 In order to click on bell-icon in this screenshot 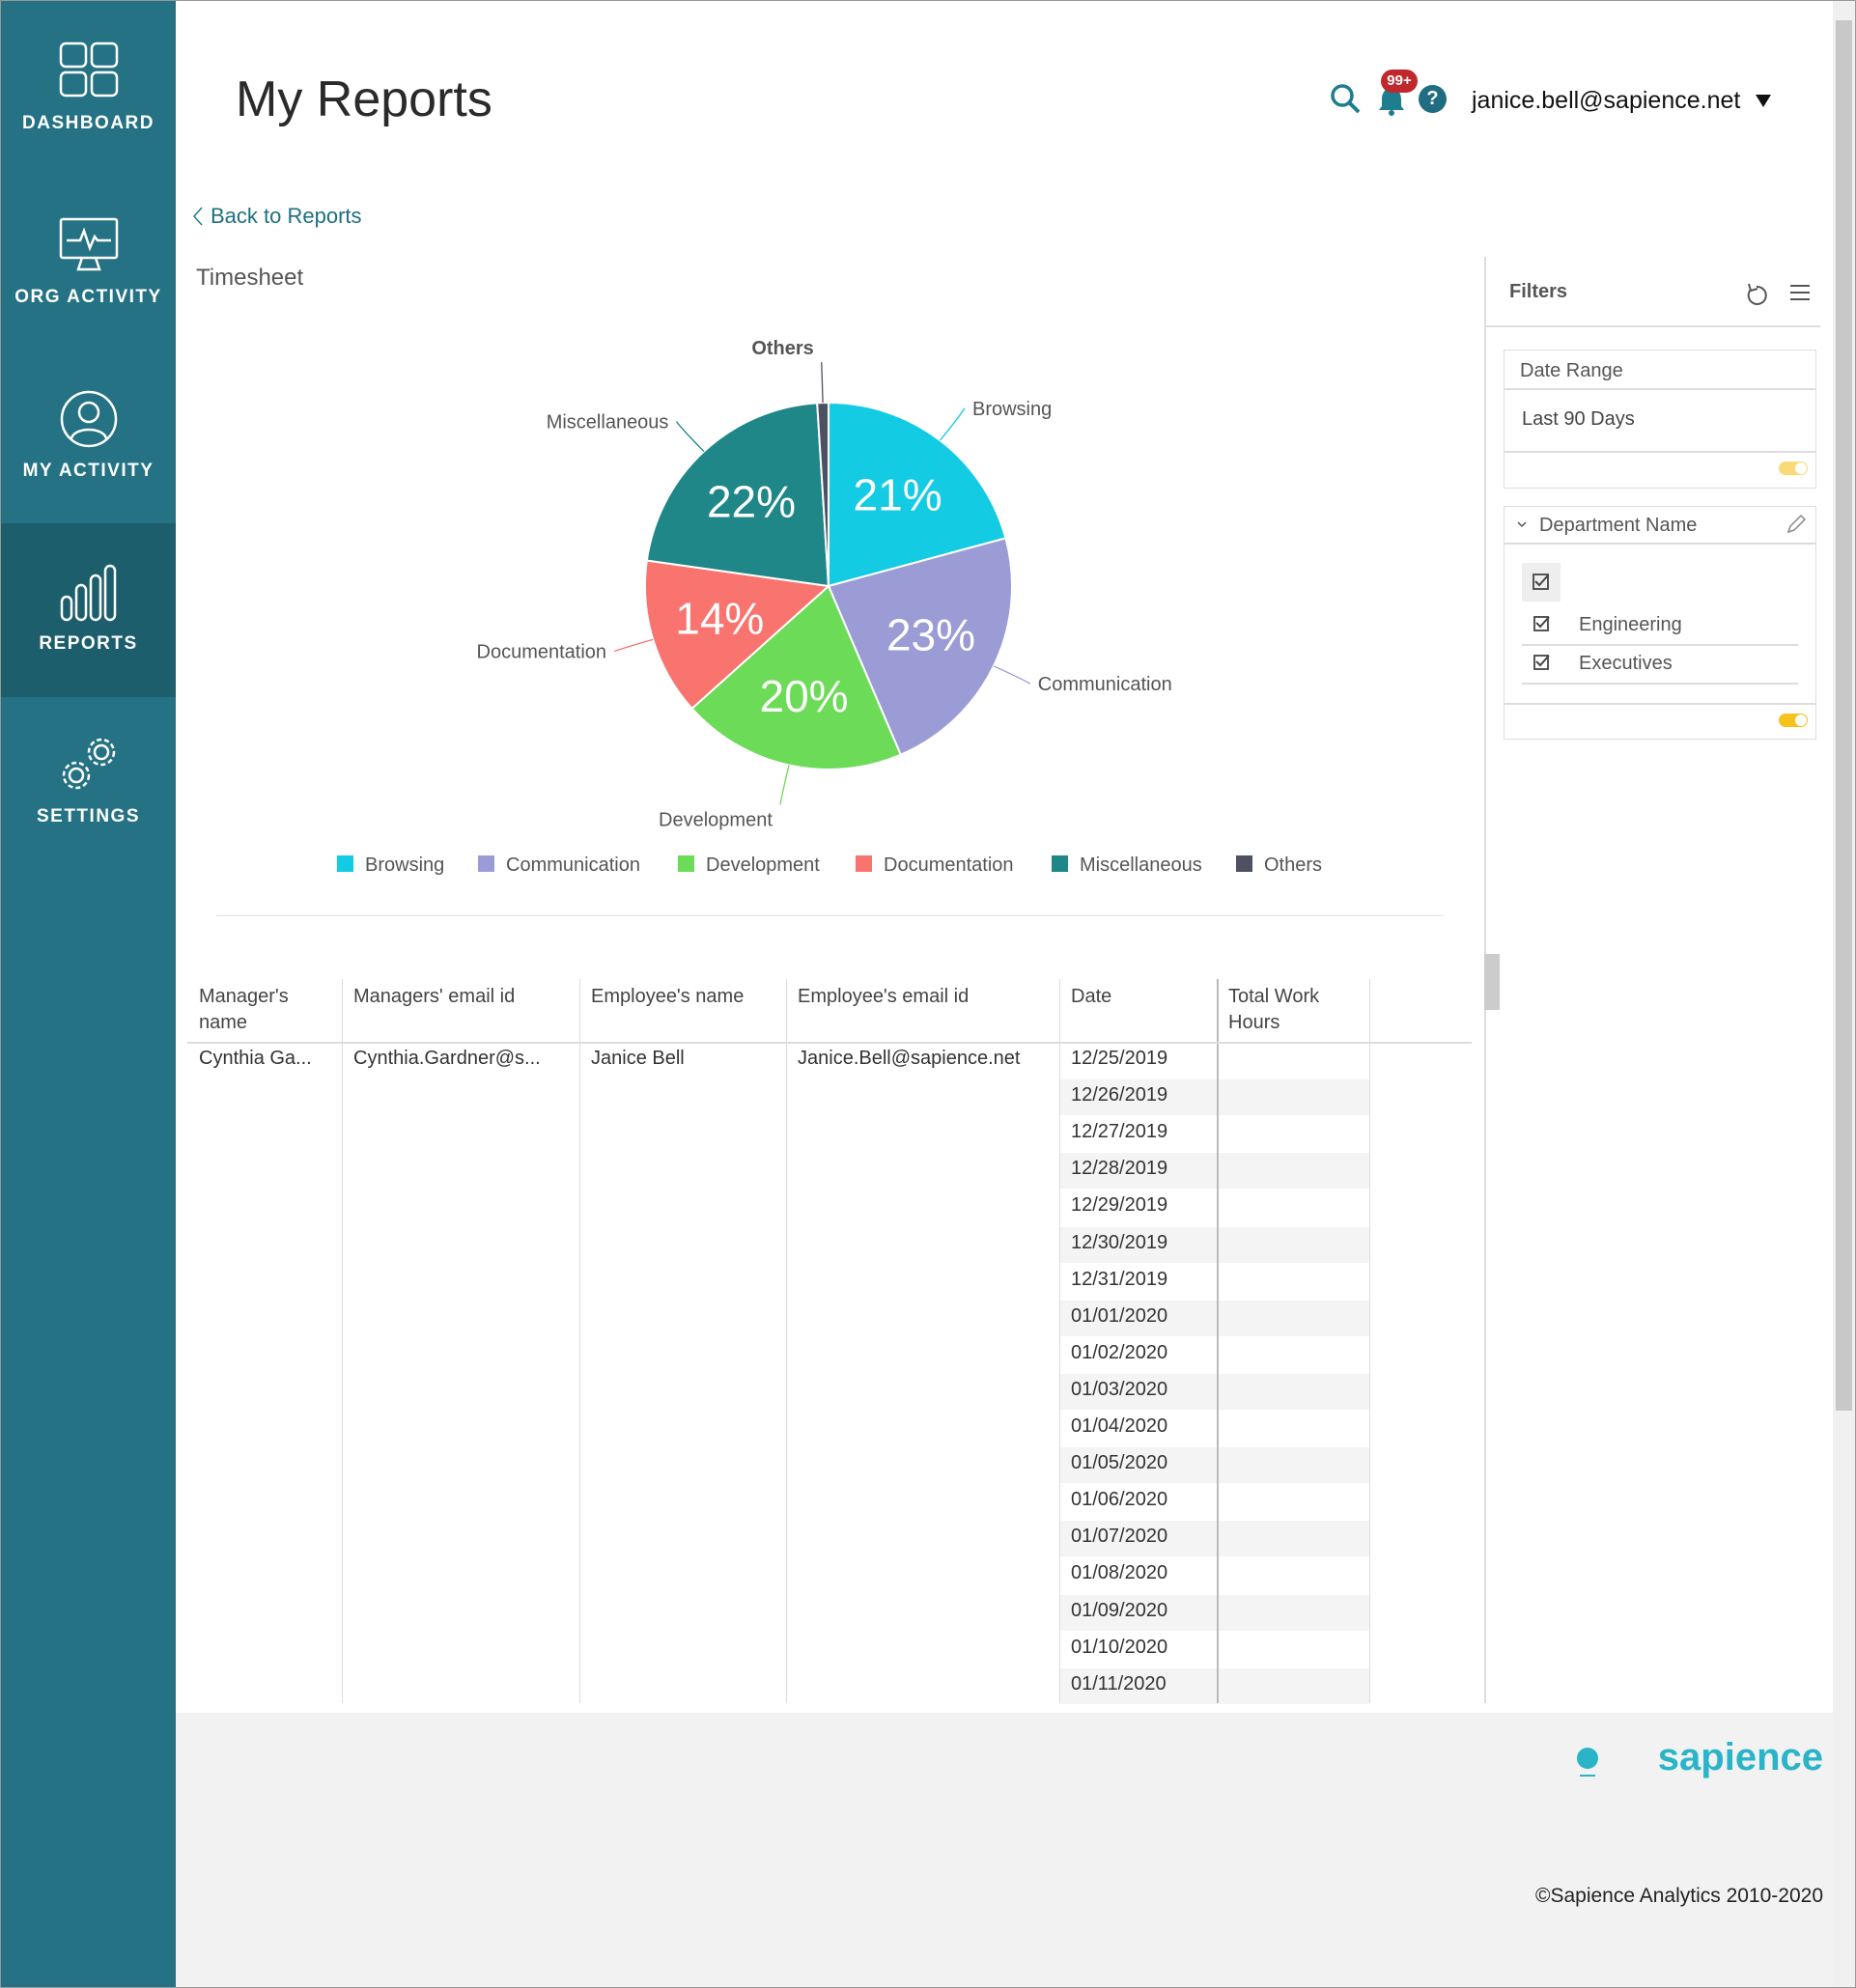, I will do `click(1392, 101)`.